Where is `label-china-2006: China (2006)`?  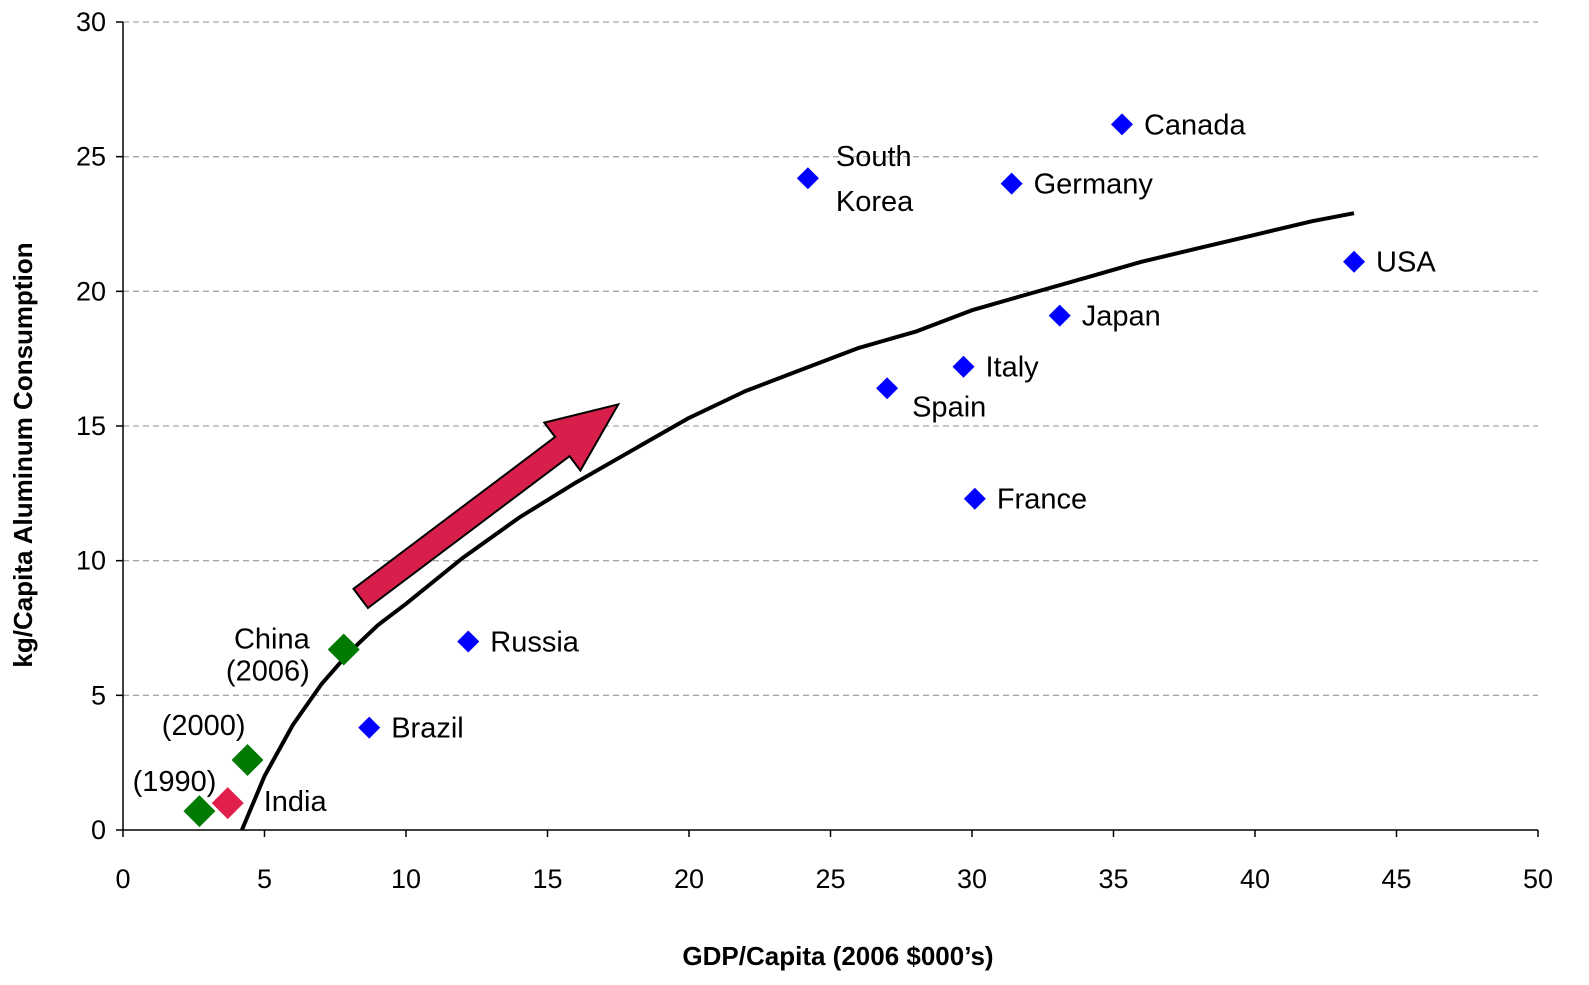
label-china-2006: China (2006) is located at coordinates (268, 656).